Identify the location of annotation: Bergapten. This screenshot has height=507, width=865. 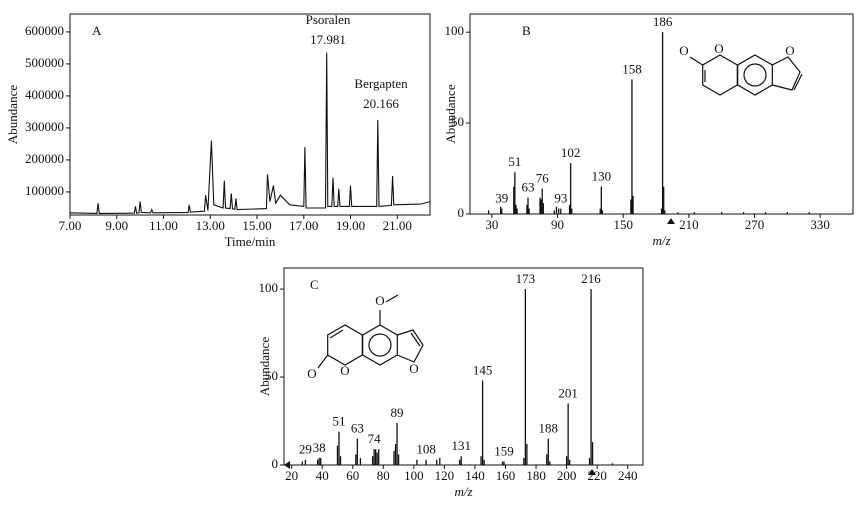
(381, 83).